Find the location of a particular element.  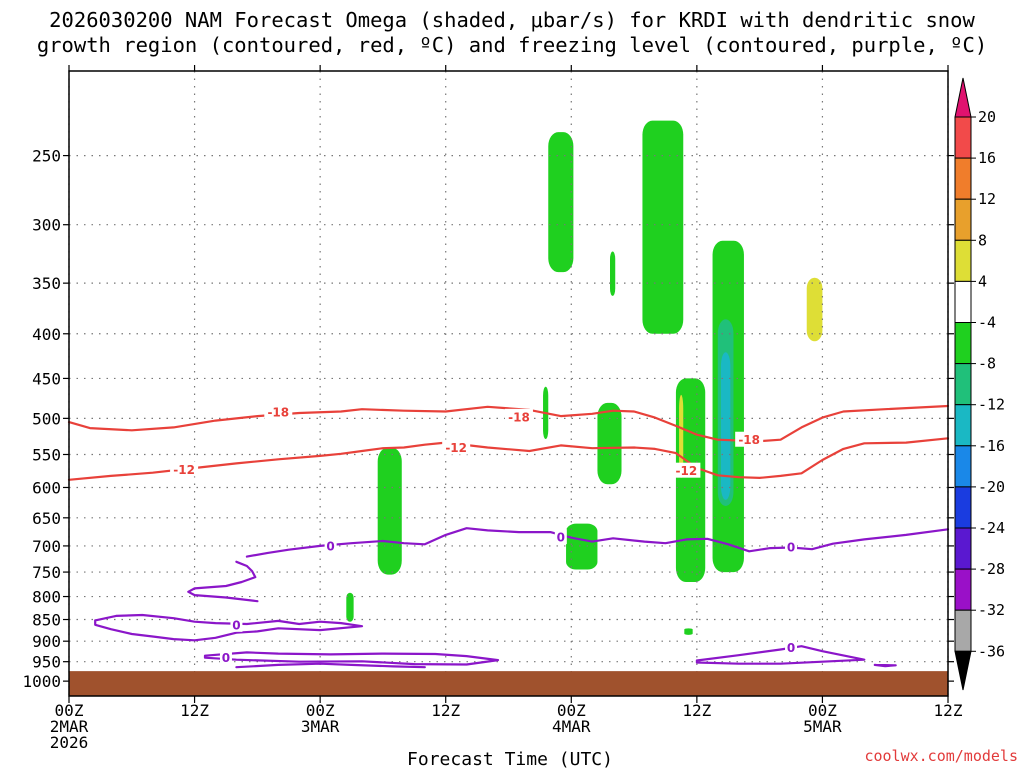

colorbar-label: -8 is located at coordinates (987, 364).